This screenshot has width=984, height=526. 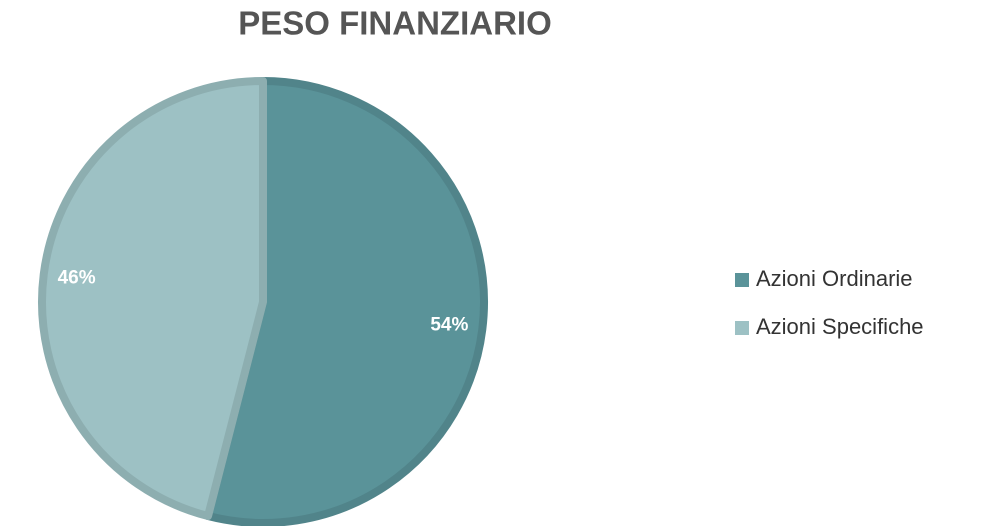 I want to click on legend-label: Azioni Specifiche, so click(x=840, y=326).